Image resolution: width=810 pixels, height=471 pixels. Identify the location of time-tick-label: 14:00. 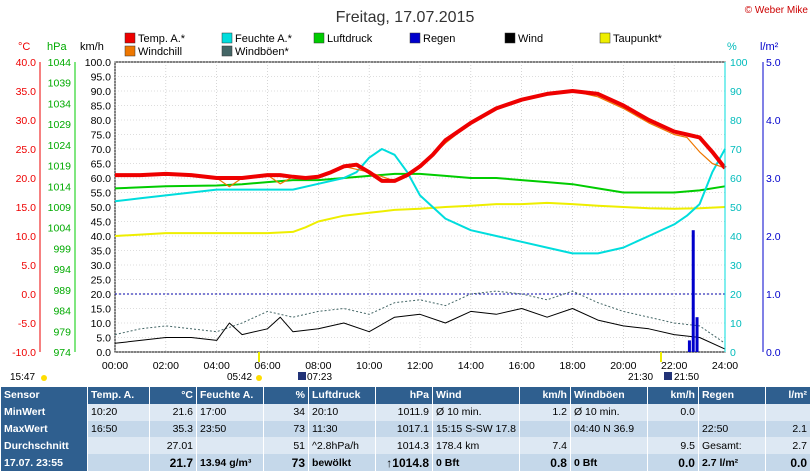
(471, 366).